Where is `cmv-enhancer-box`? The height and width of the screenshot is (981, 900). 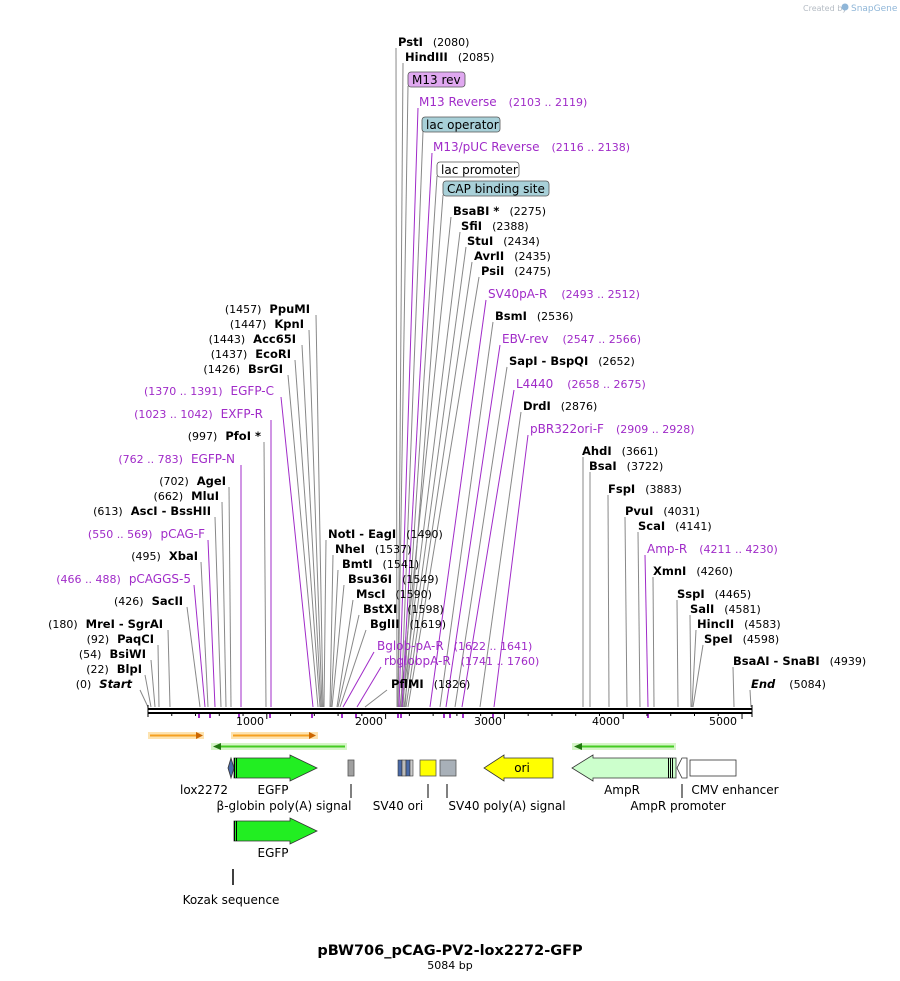
cmv-enhancer-box is located at coordinates (713, 768).